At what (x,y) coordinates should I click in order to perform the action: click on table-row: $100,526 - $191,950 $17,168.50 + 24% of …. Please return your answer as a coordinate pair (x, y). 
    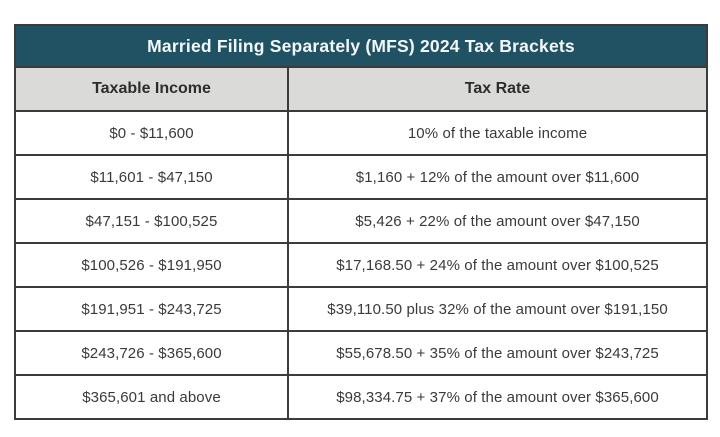
    Looking at the image, I should click on (361, 265).